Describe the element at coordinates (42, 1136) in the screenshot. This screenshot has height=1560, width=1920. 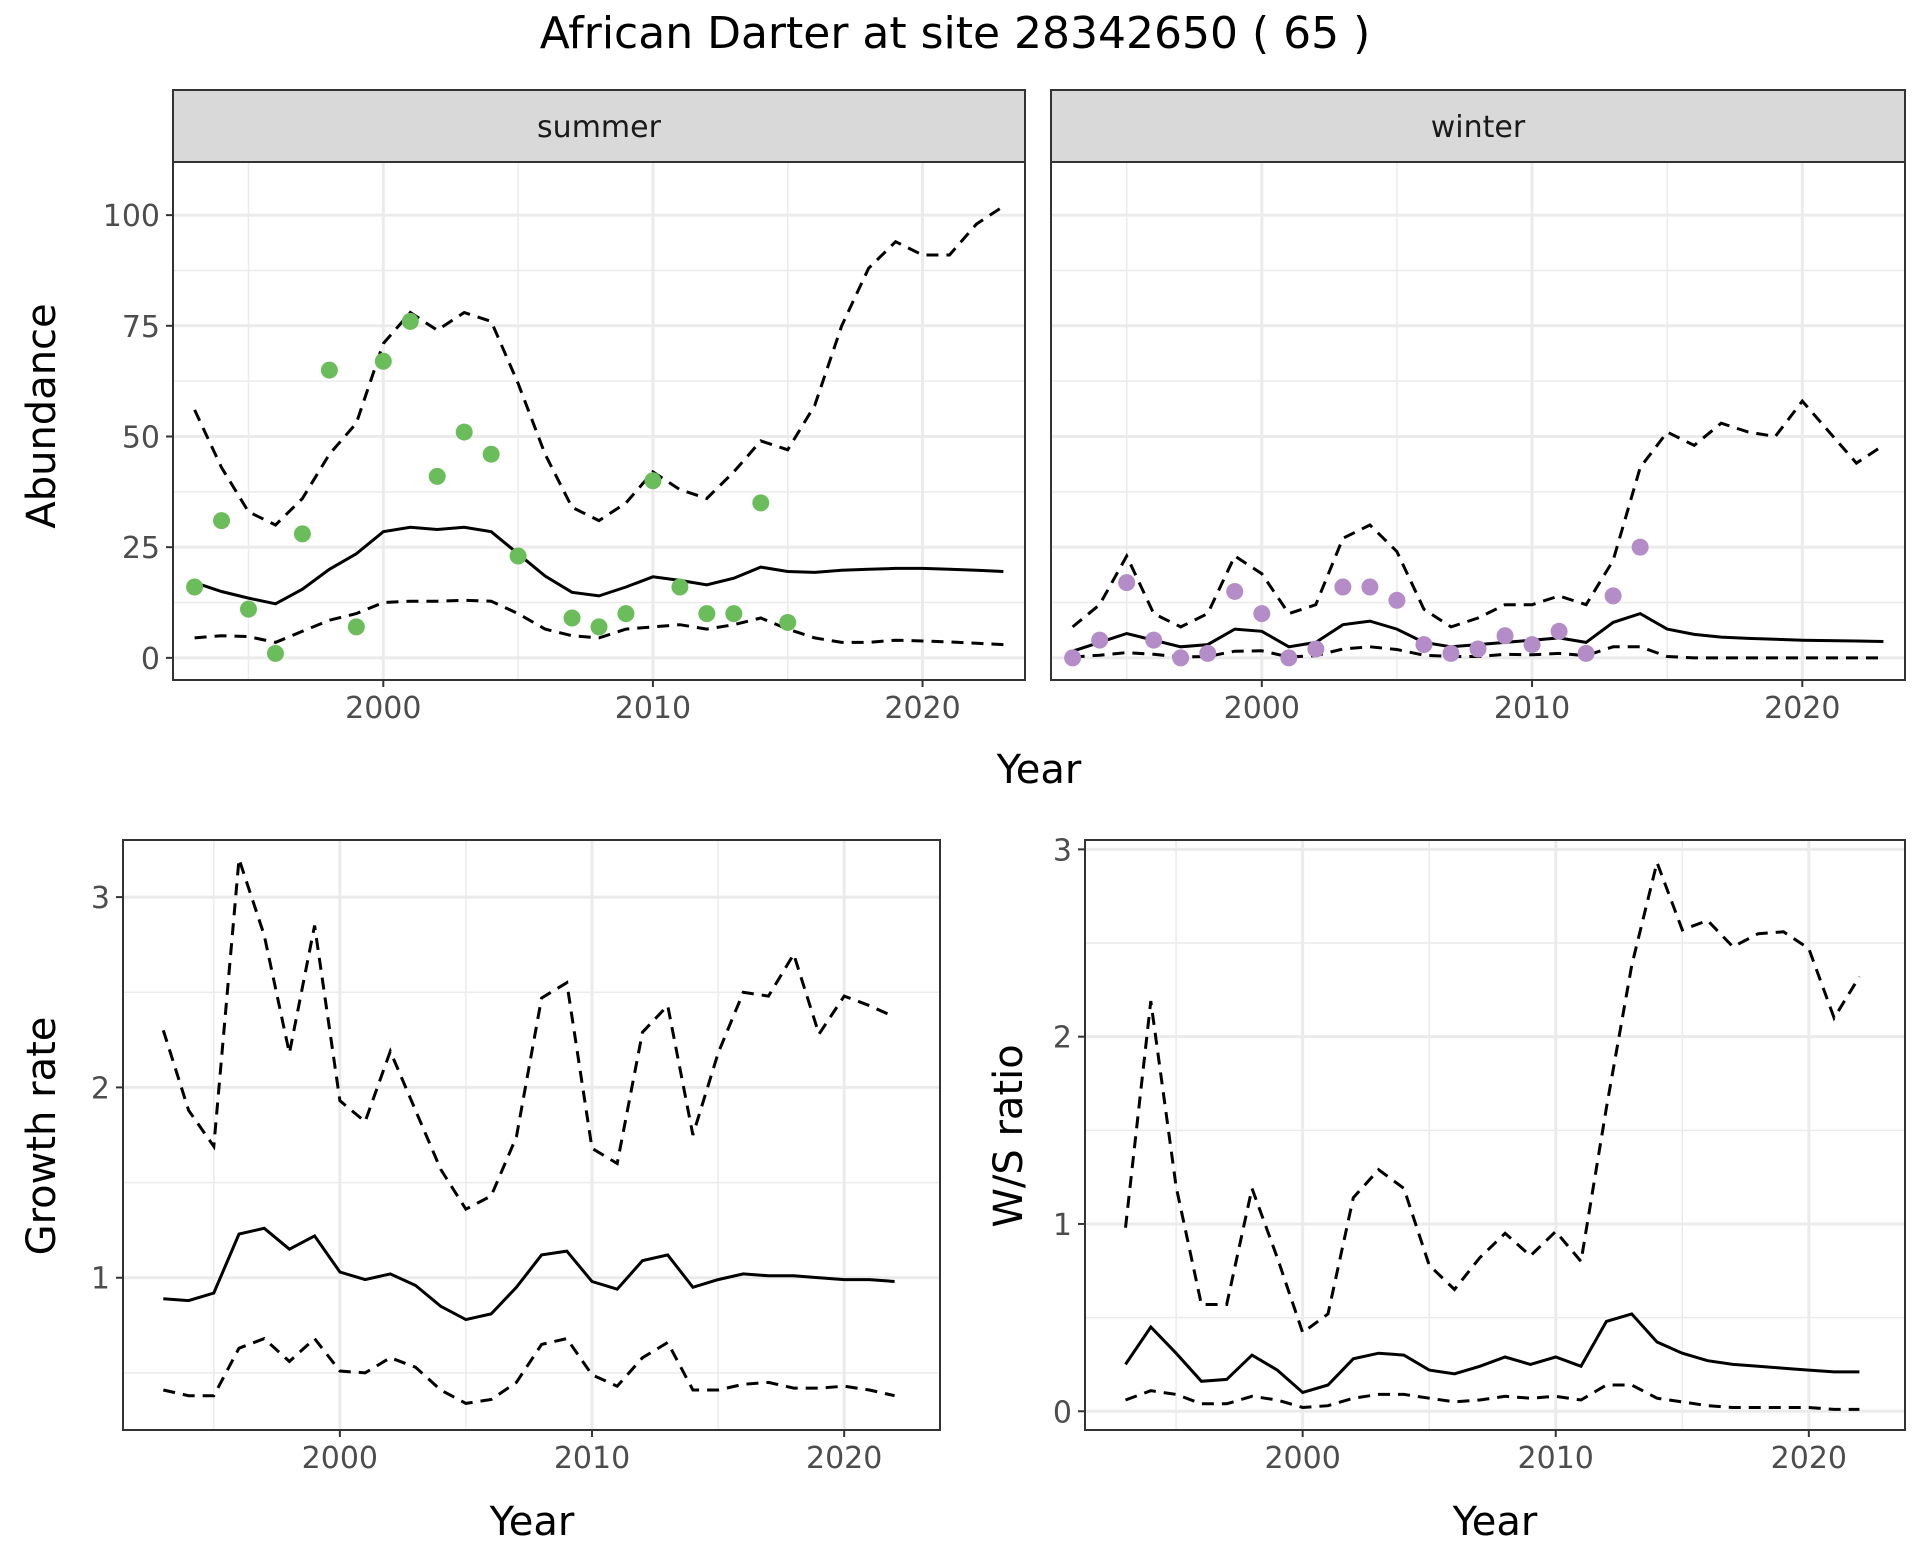
I see `growth-y-axis-title: Growth rate` at that location.